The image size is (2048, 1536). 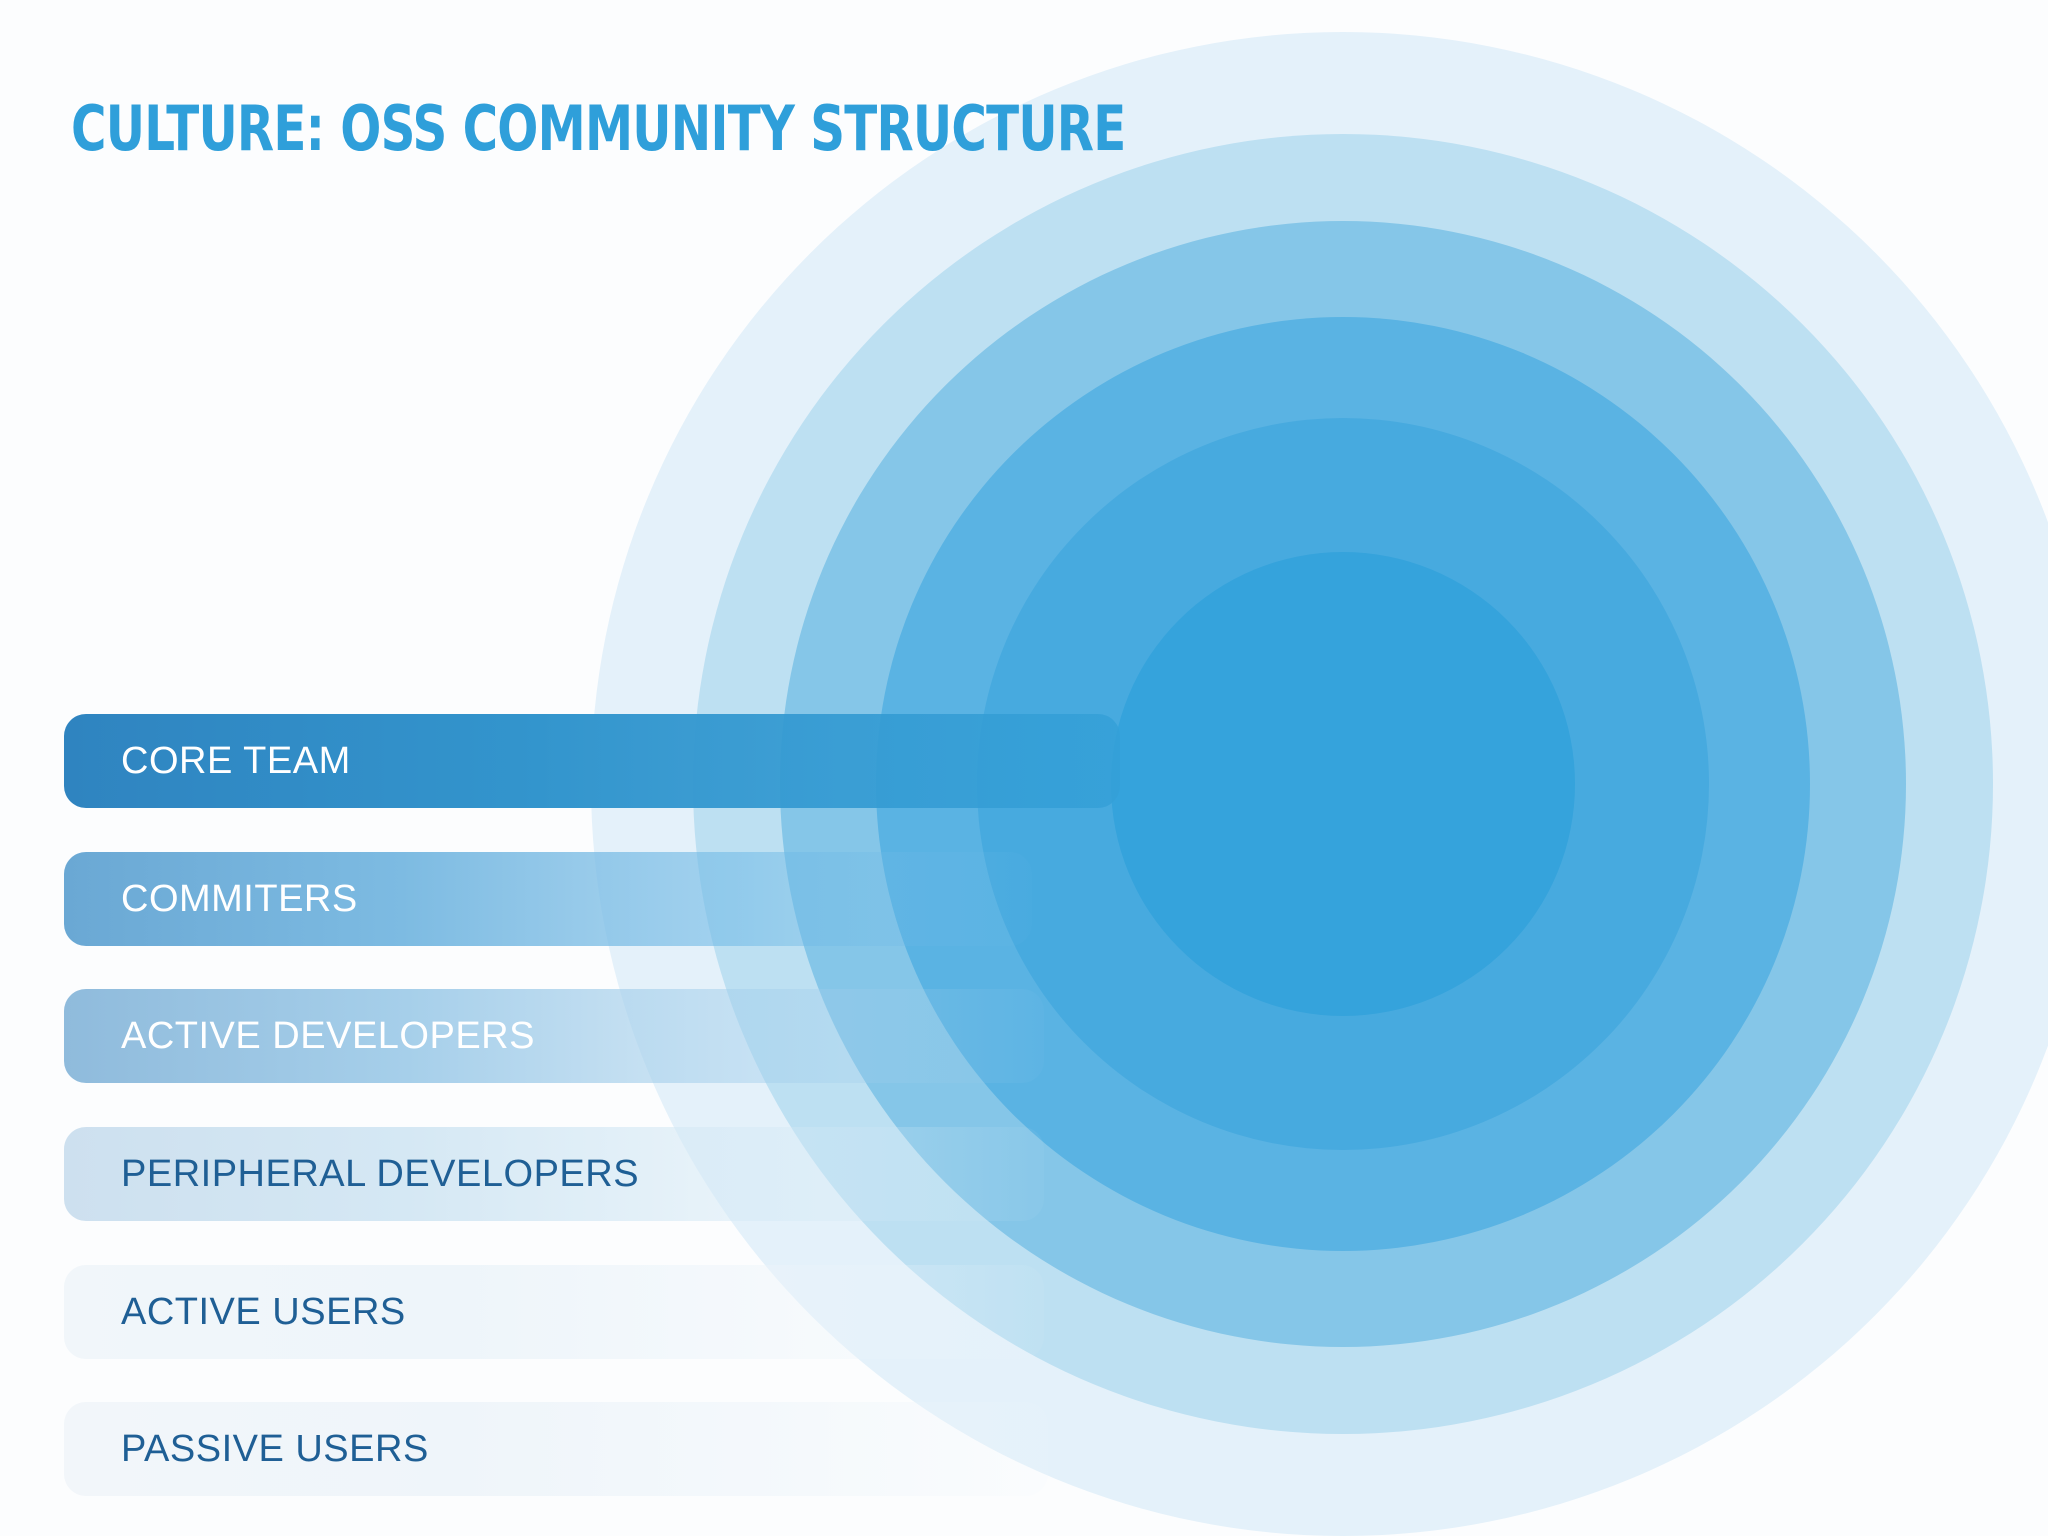 What do you see at coordinates (236, 760) in the screenshot?
I see `layer-label: CORE TEAM` at bounding box center [236, 760].